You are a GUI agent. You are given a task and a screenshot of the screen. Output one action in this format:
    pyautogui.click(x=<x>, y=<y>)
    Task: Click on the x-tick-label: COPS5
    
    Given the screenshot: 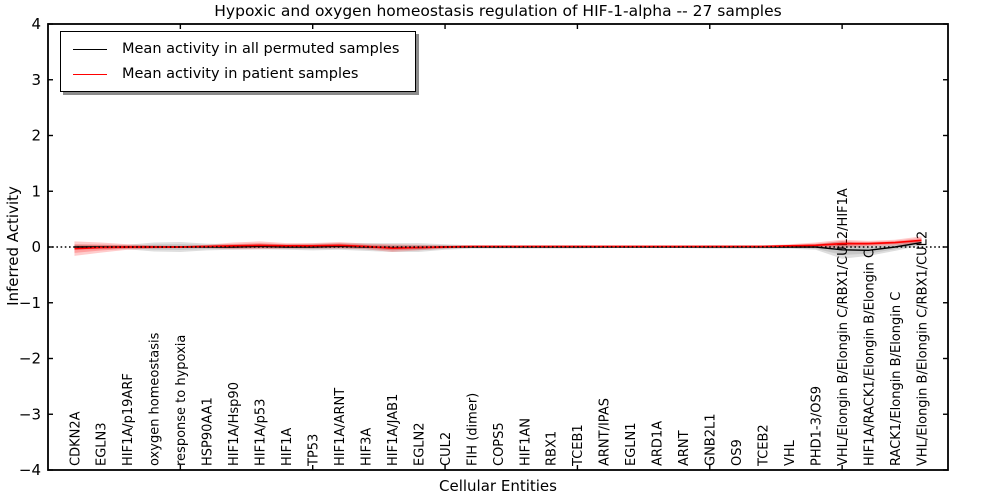 What is the action you would take?
    pyautogui.click(x=499, y=444)
    